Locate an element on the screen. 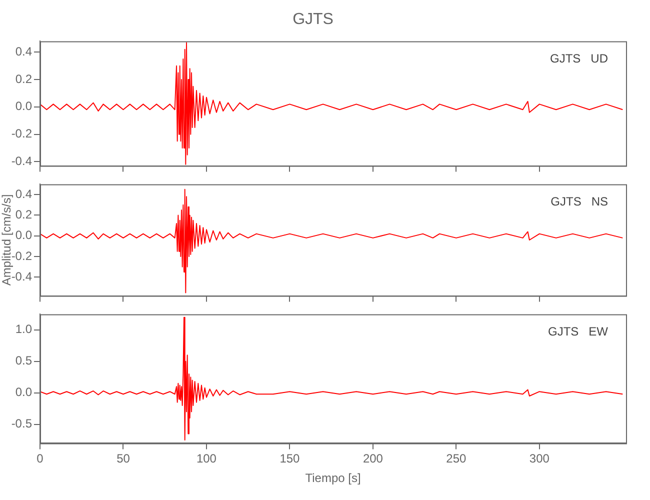 This screenshot has width=650, height=500. x-tick-label: 250 is located at coordinates (456, 459).